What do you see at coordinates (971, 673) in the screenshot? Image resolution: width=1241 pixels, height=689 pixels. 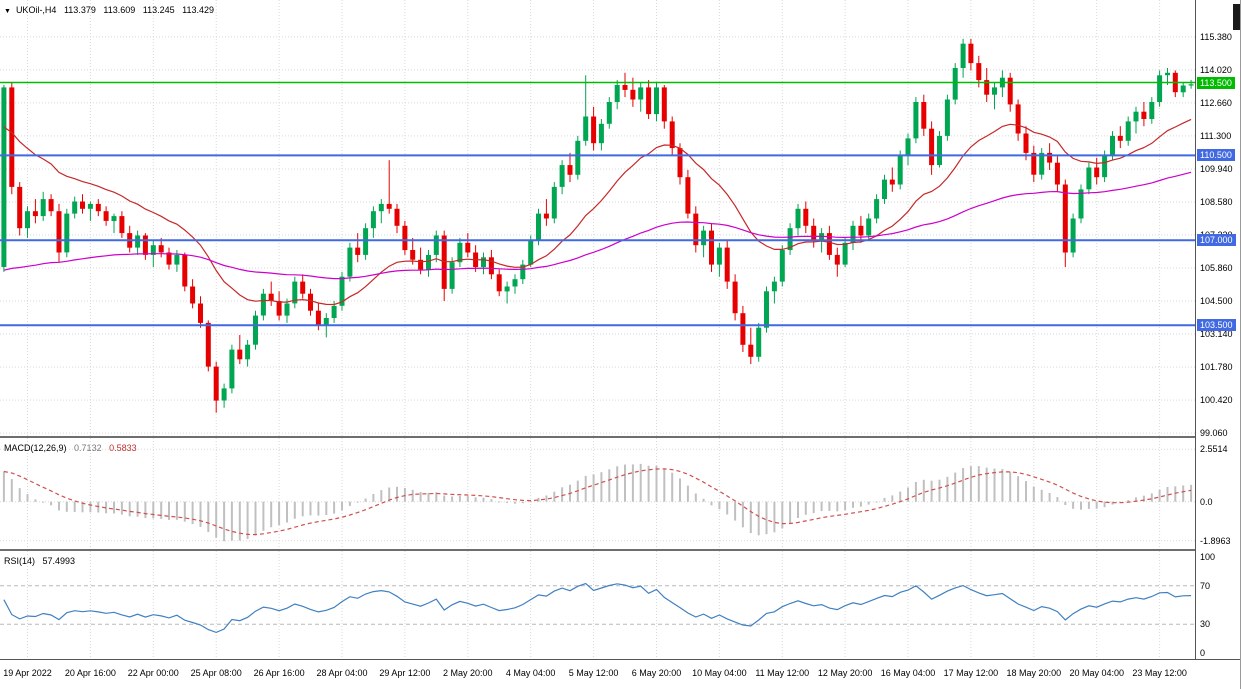 I see `time-axis-label: 17 May 12:00` at bounding box center [971, 673].